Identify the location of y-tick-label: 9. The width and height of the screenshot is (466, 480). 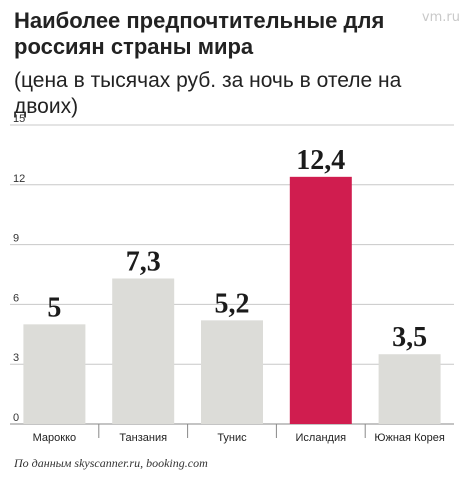
(16, 239).